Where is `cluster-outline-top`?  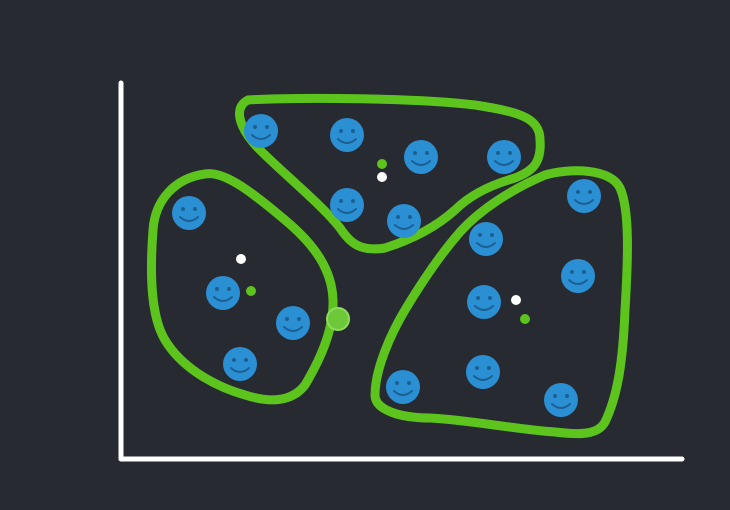 cluster-outline-top is located at coordinates (390, 173).